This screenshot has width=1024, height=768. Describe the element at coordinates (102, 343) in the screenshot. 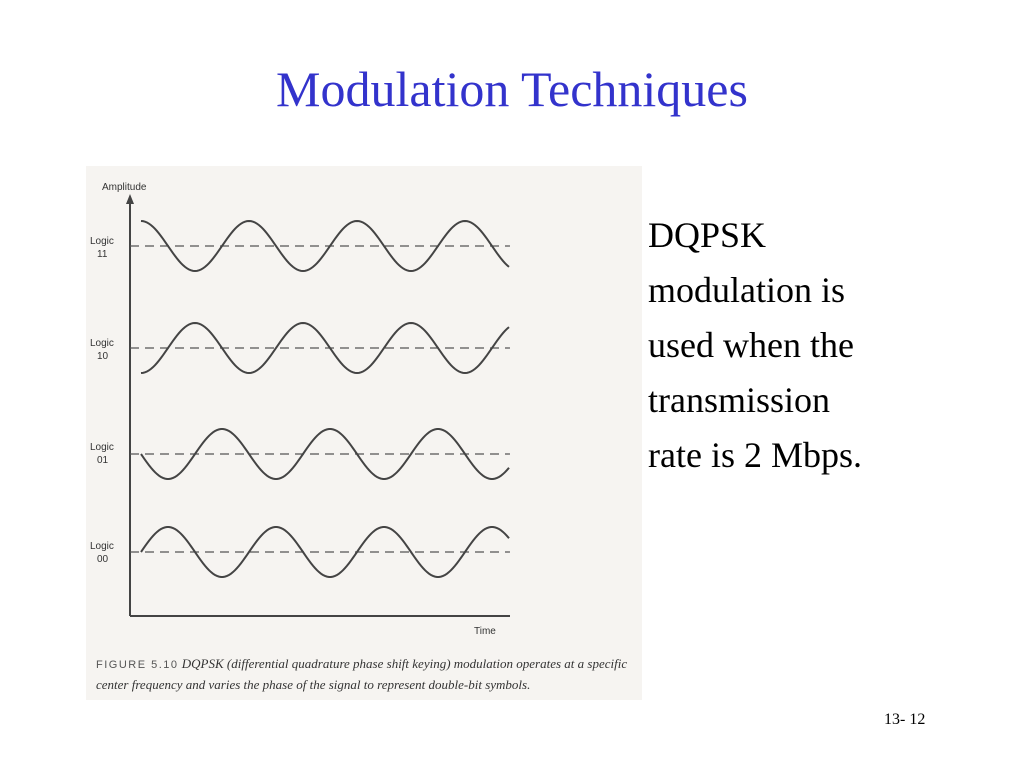

I see `row-2-logic-label: Logic` at that location.